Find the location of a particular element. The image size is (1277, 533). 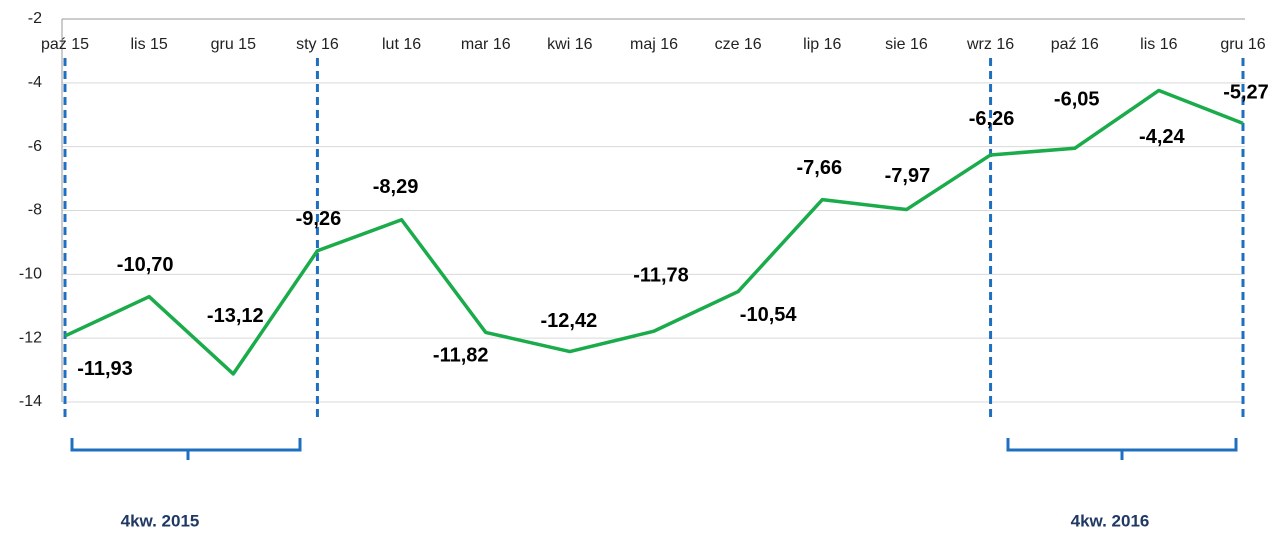

data-label: -8,29 is located at coordinates (396, 187).